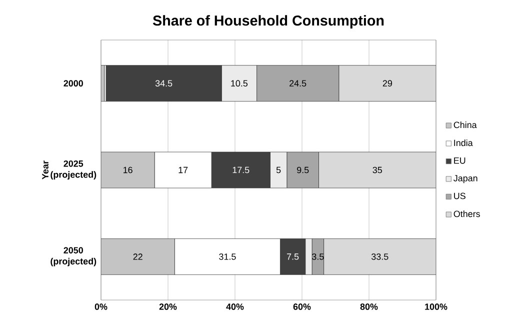  I want to click on x-tick-label: 60%, so click(302, 307).